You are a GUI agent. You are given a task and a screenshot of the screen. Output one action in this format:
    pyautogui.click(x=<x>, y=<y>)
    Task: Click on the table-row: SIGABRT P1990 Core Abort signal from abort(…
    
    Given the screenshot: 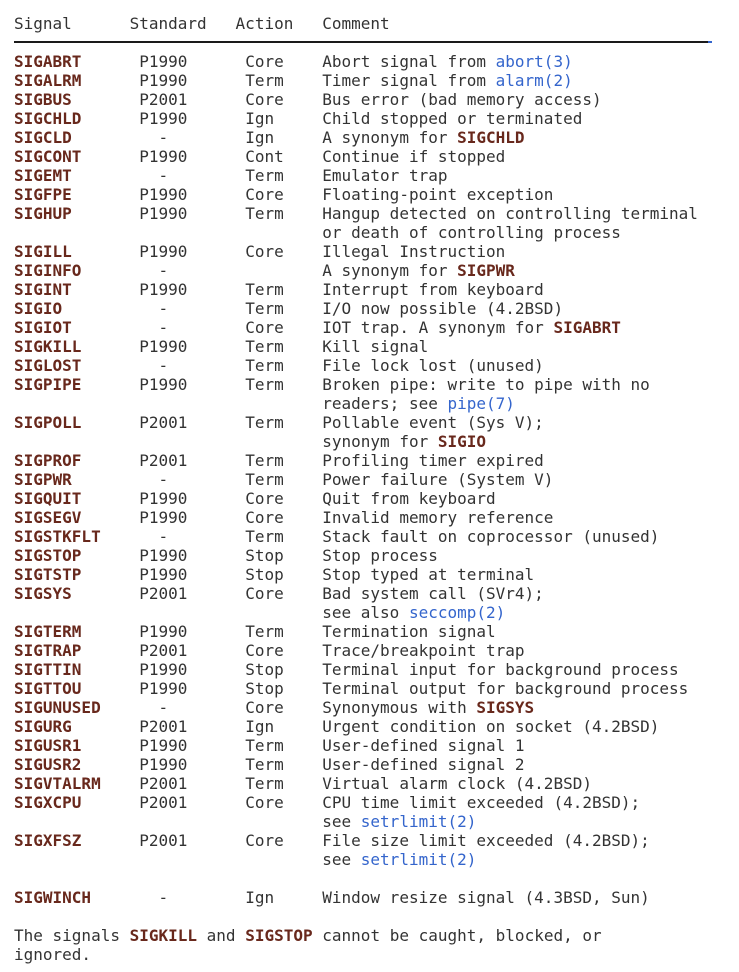 What is the action you would take?
    pyautogui.click(x=371, y=61)
    